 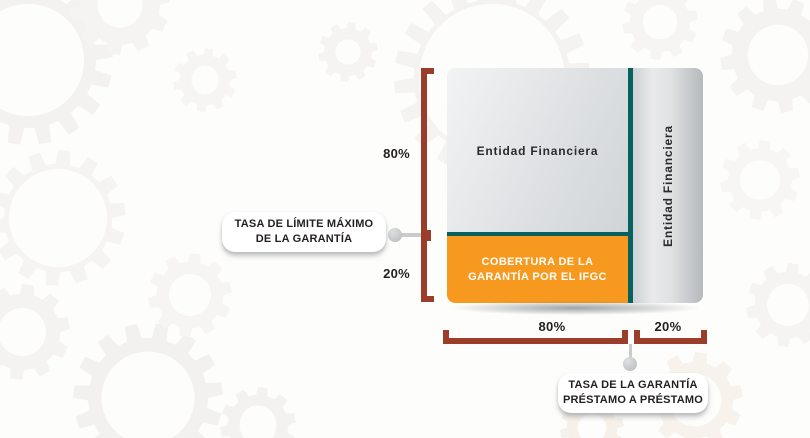 I want to click on bottom-bracket-80-bar, so click(x=535, y=341).